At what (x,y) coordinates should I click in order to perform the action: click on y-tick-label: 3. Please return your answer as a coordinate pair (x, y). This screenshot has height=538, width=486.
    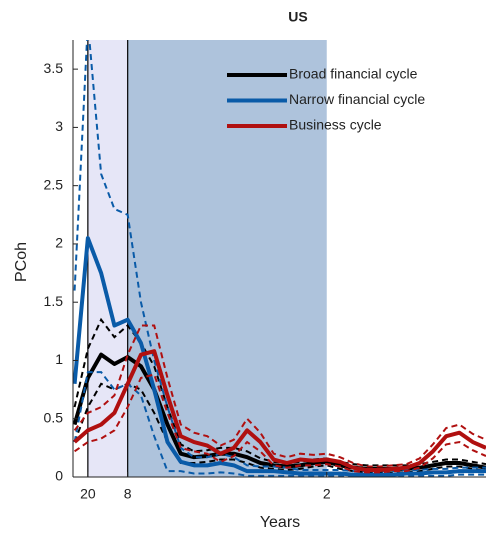
    Looking at the image, I should click on (59, 126).